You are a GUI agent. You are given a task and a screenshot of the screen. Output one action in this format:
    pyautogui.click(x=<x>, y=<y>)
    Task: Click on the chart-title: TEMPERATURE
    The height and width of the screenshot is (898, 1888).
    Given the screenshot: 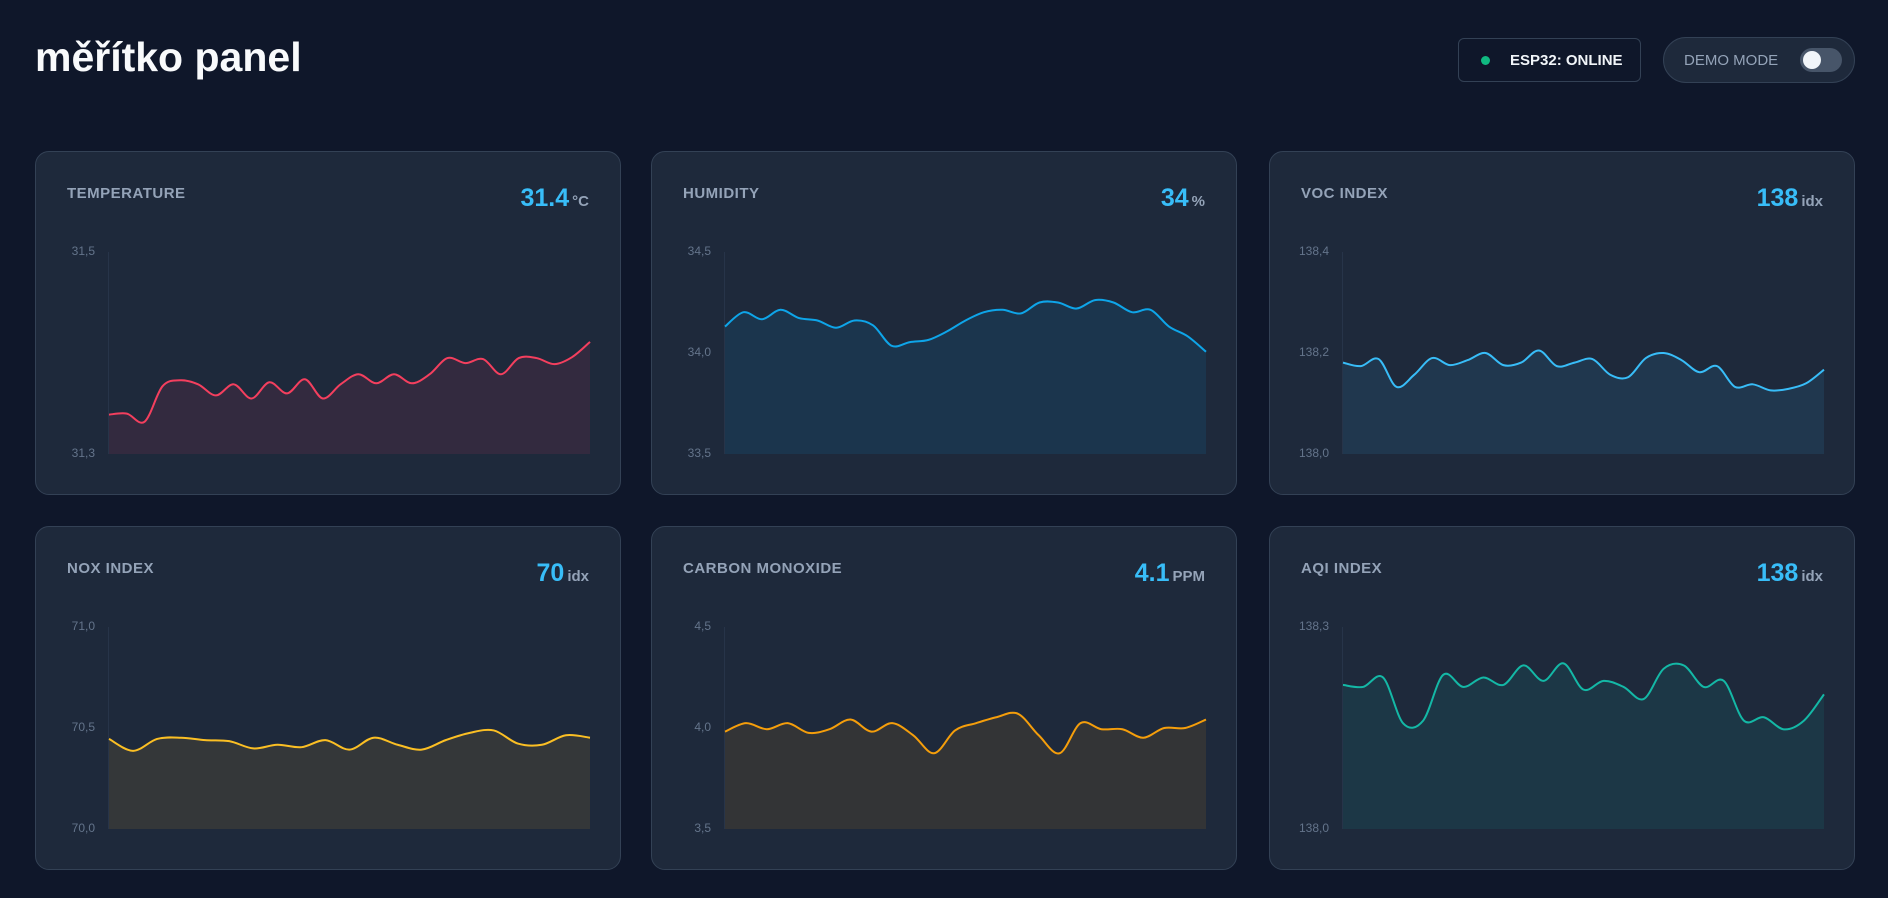 What is the action you would take?
    pyautogui.click(x=126, y=193)
    